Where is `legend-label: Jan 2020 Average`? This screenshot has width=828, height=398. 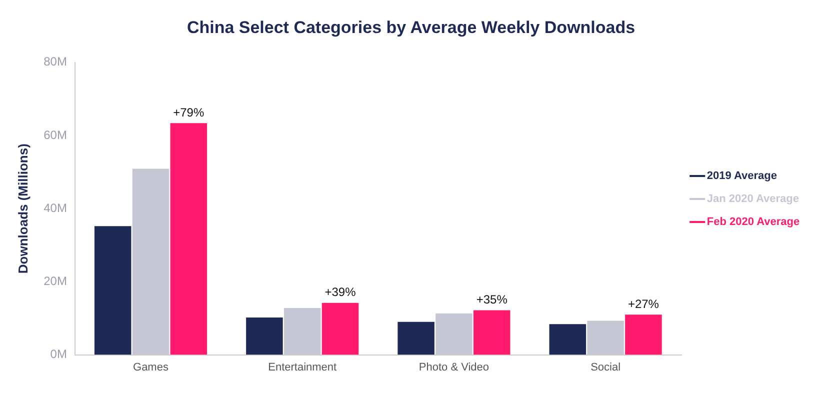 legend-label: Jan 2020 Average is located at coordinates (752, 199).